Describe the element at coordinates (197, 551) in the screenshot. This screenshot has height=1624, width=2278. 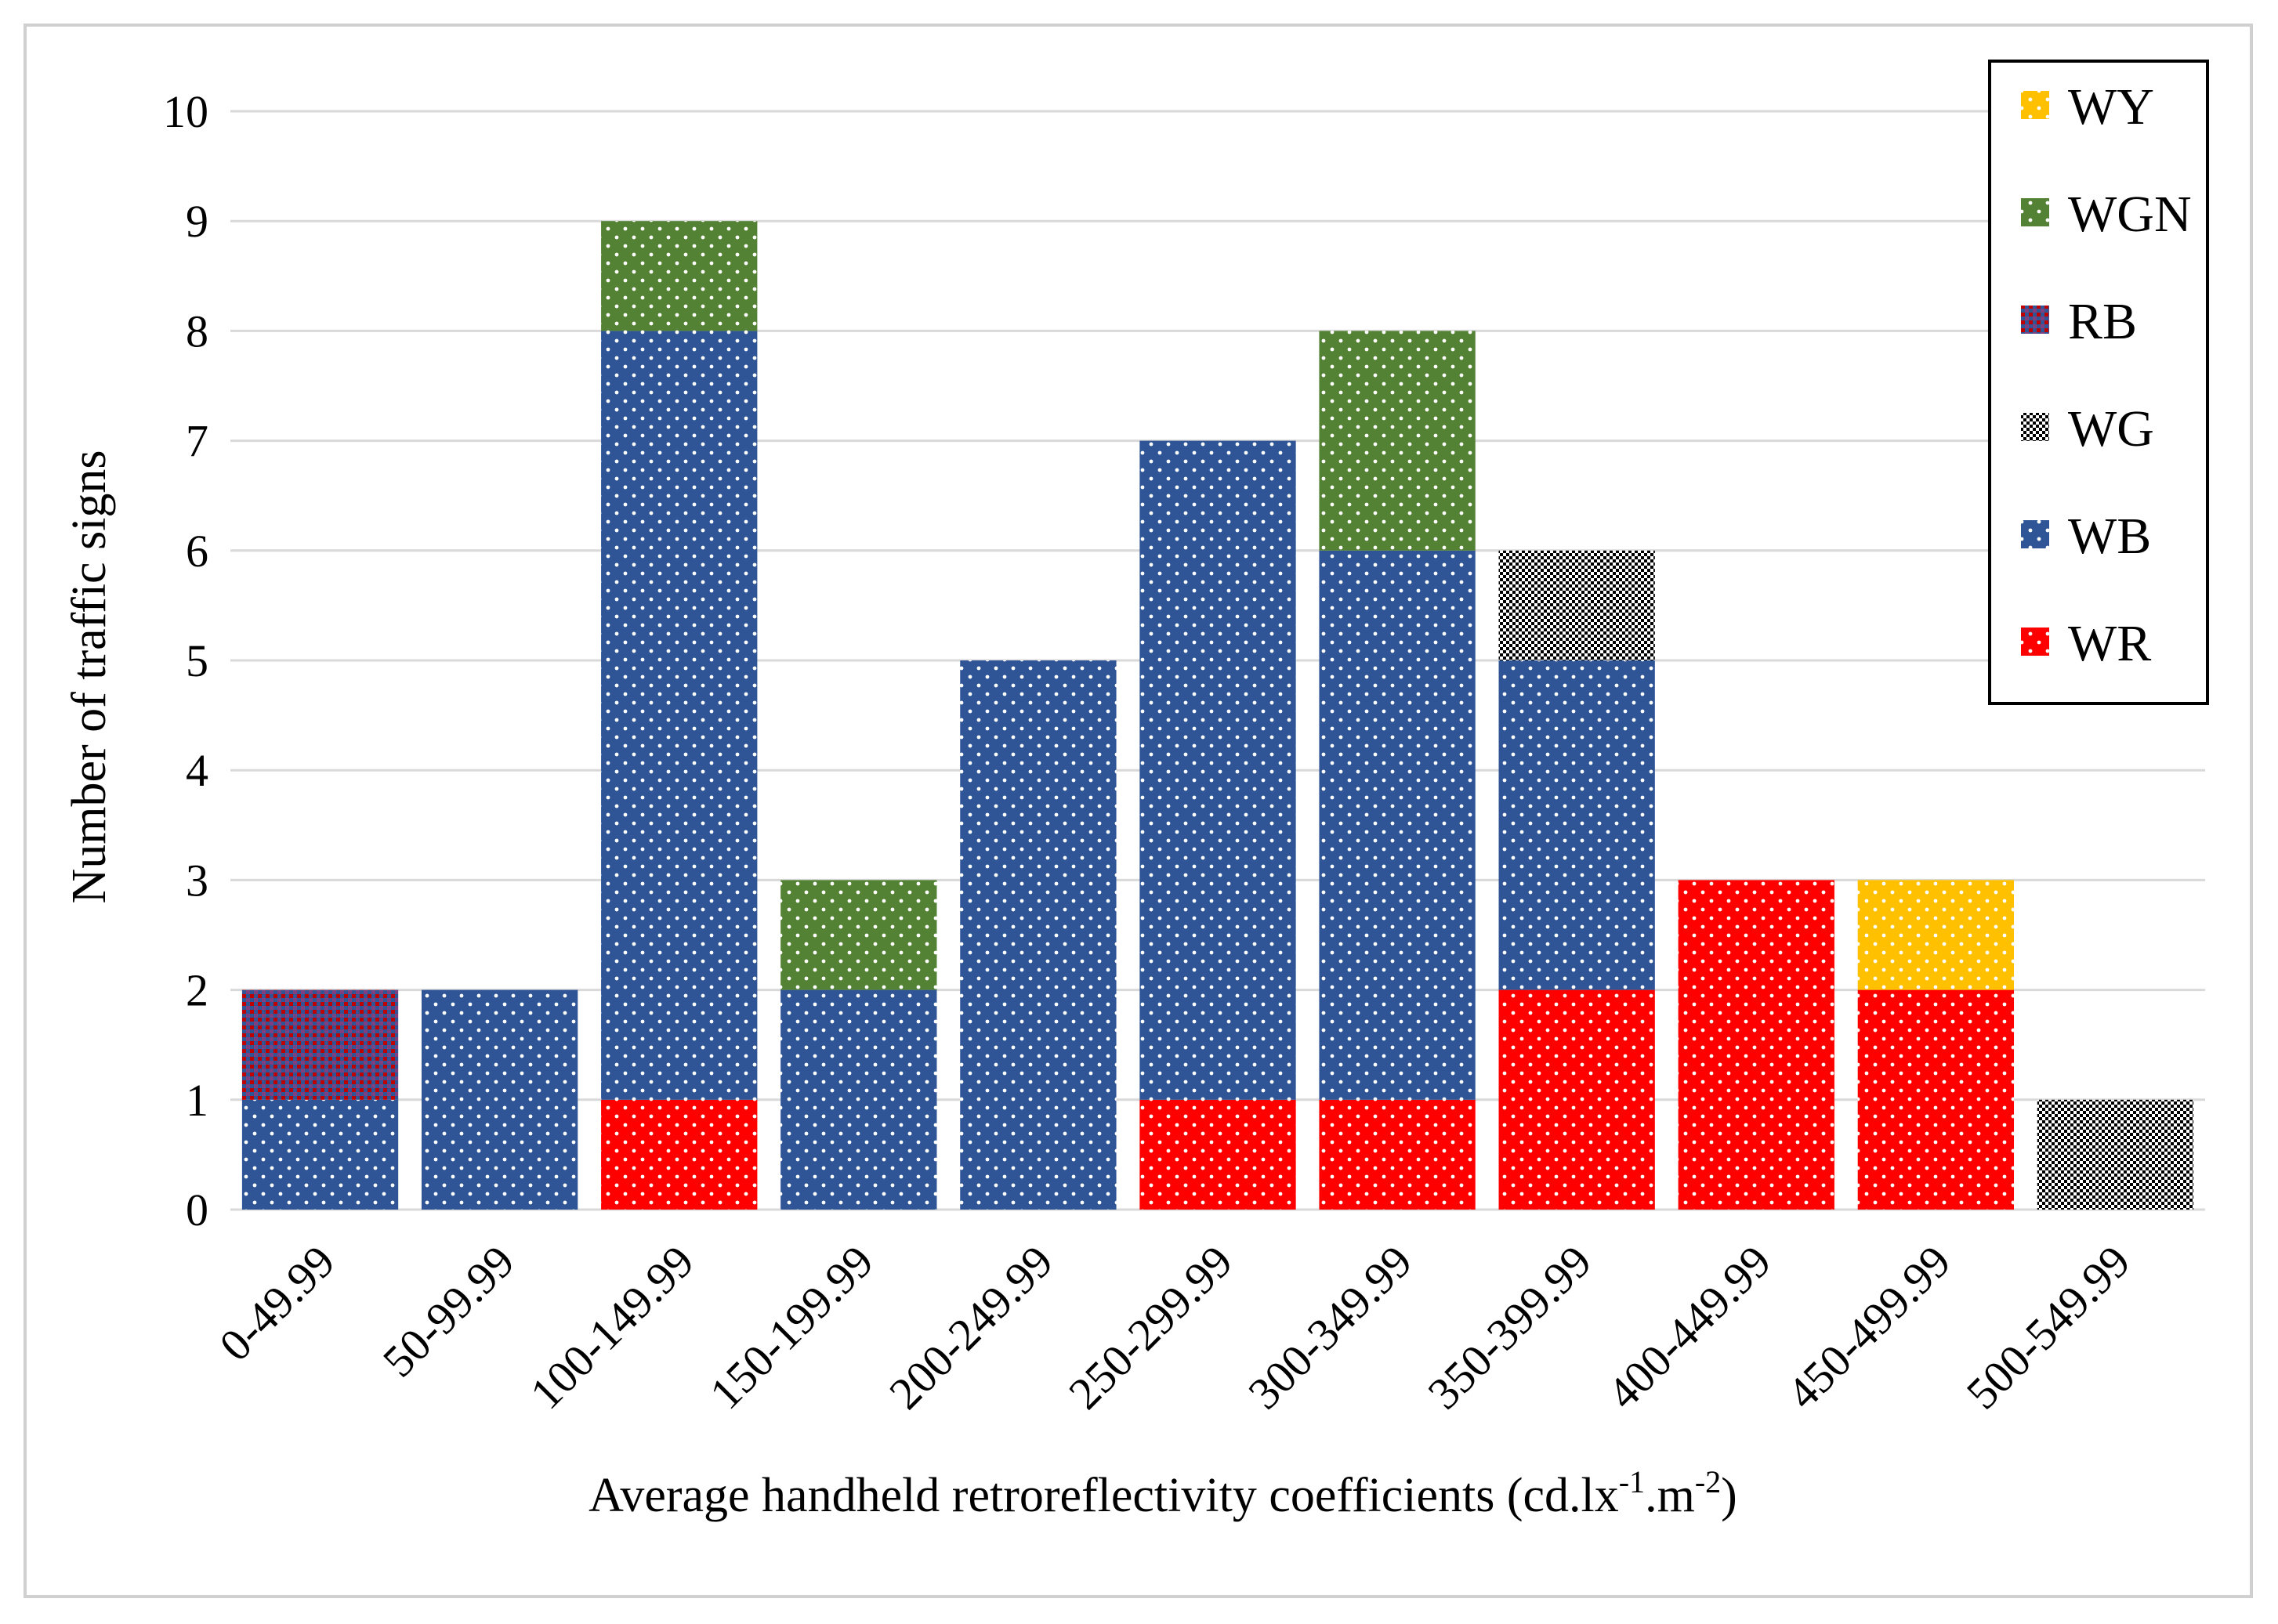
I see `y-tick-label: 6` at that location.